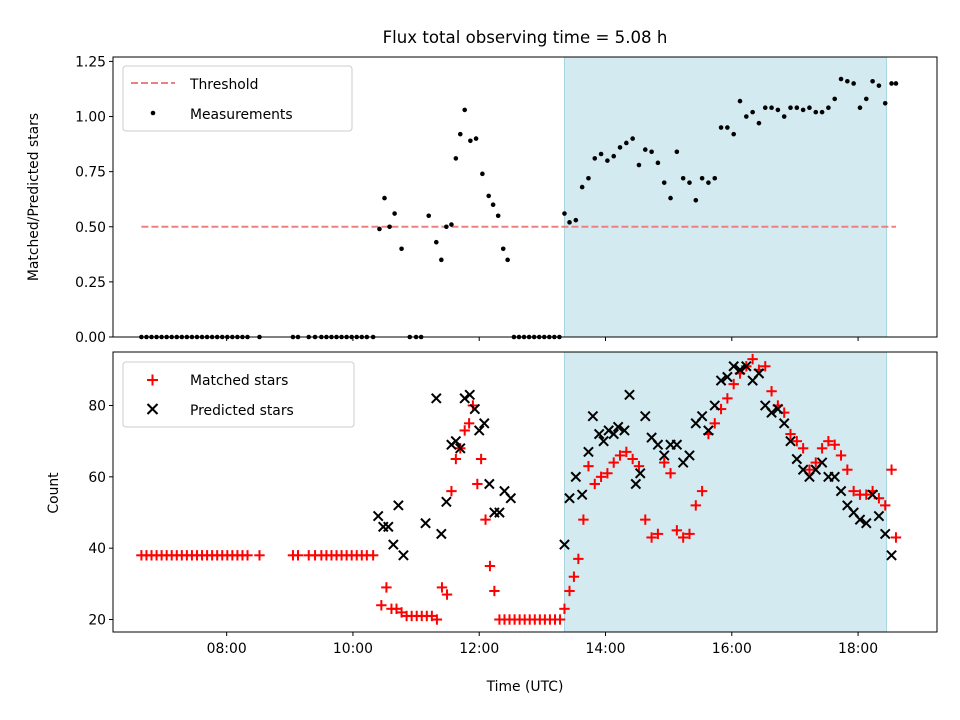 This screenshot has height=720, width=960. What do you see at coordinates (100, 514) in the screenshot?
I see `y-axis-ticks: 20 40 60 80` at bounding box center [100, 514].